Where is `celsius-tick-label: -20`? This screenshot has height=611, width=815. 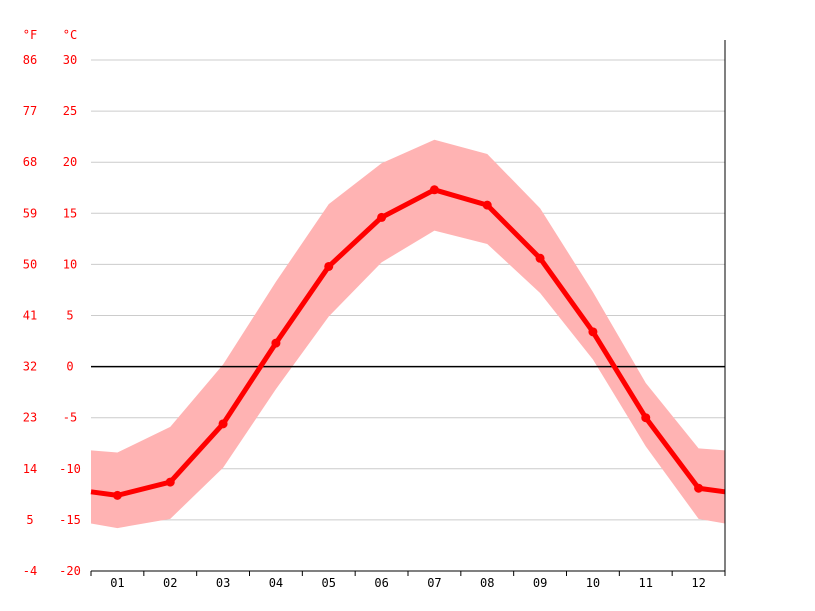
celsius-tick-label: -20 is located at coordinates (70, 571).